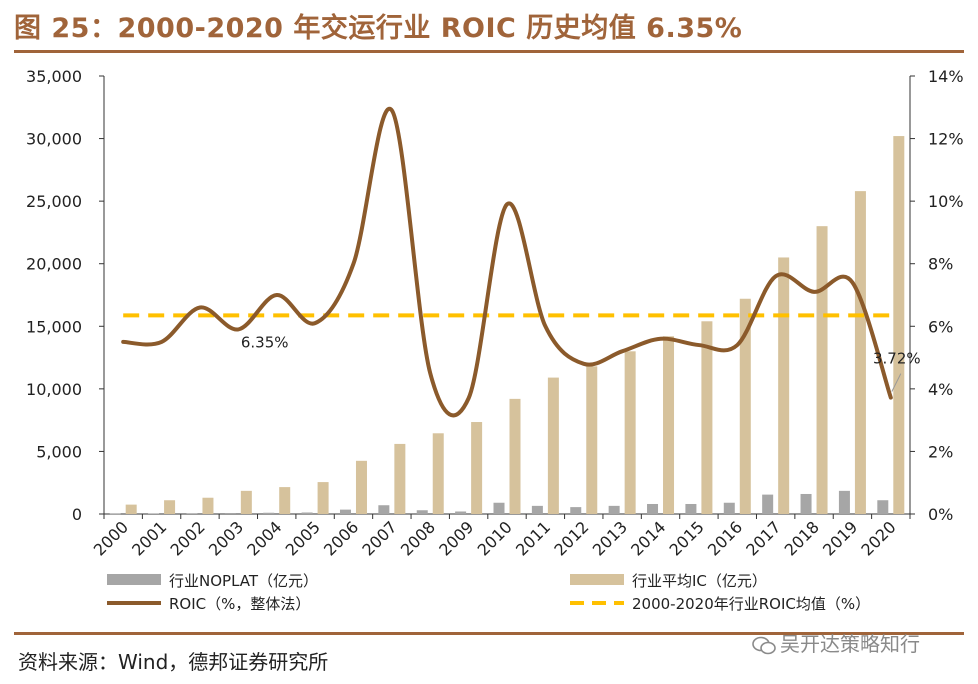 The width and height of the screenshot is (978, 684). Describe the element at coordinates (54, 264) in the screenshot. I see `left-tick-label: 20,000` at that location.